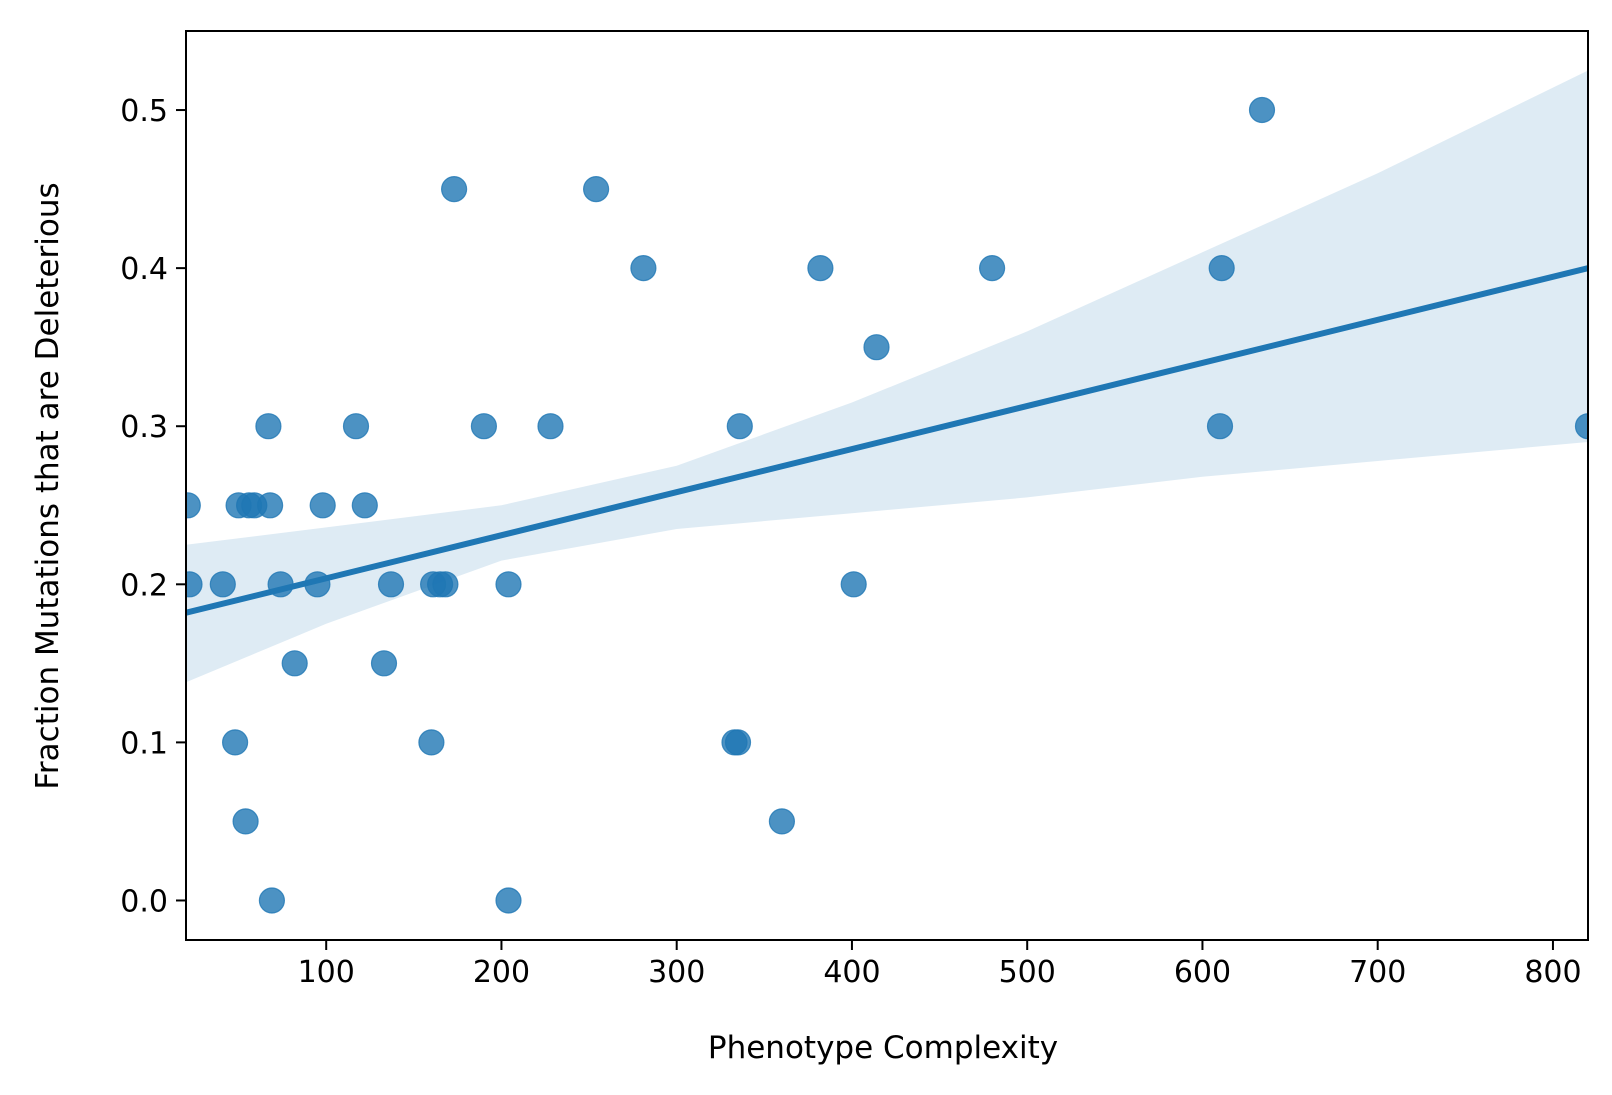 The height and width of the screenshot is (1095, 1612). Describe the element at coordinates (144, 111) in the screenshot. I see `y-tick-label: 0.5` at that location.